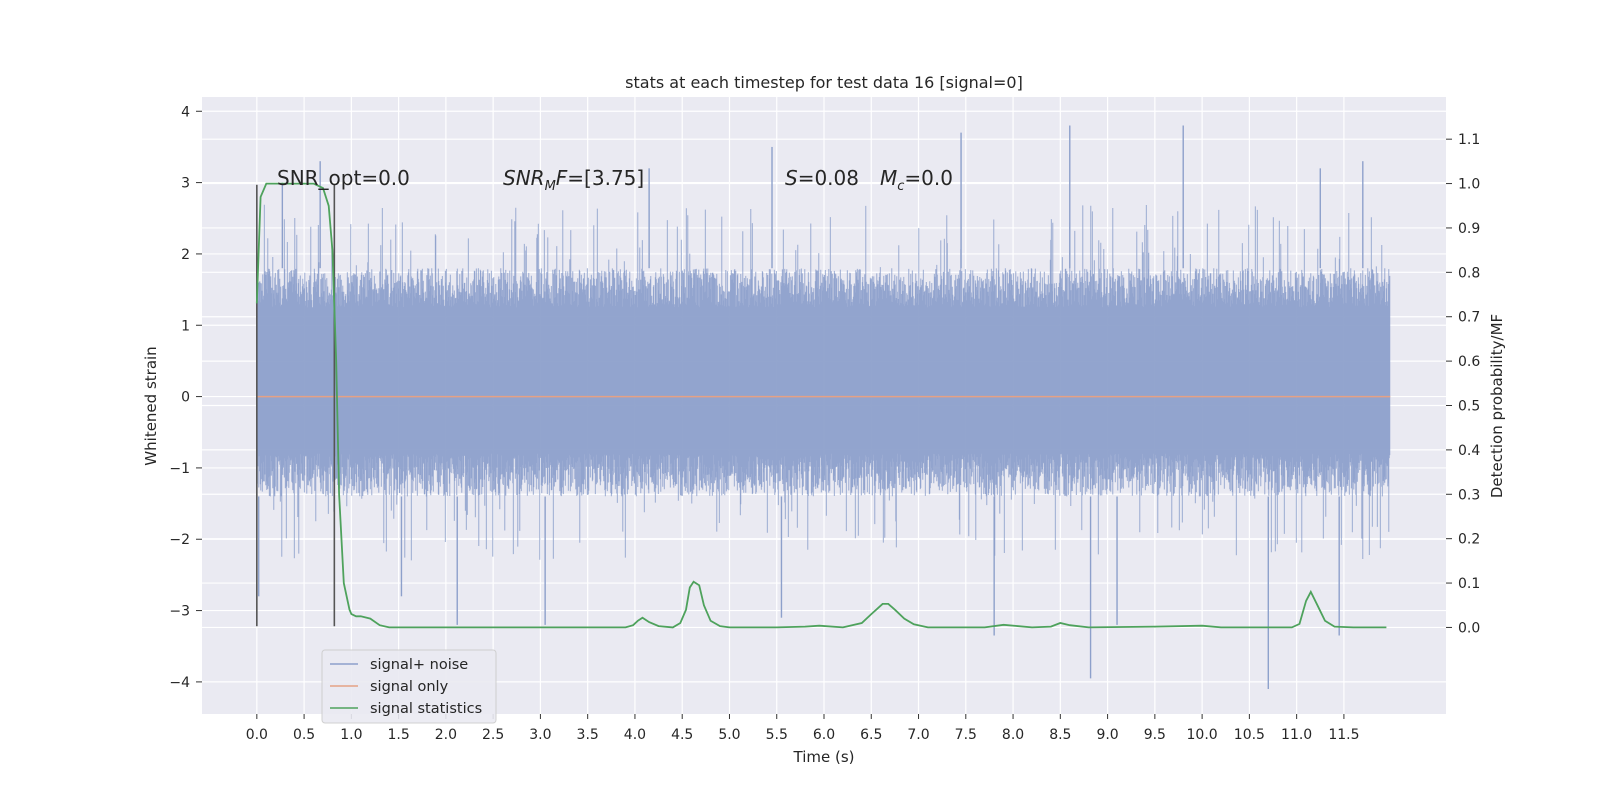  What do you see at coordinates (540, 735) in the screenshot?
I see `x-tick-label: 3.0` at bounding box center [540, 735].